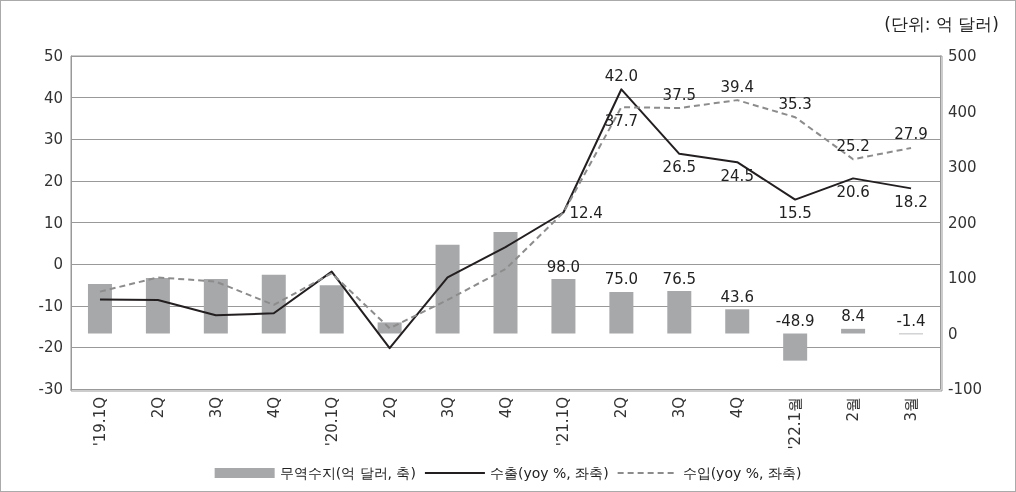 The height and width of the screenshot is (492, 1016). Describe the element at coordinates (953, 333) in the screenshot. I see `y2-tick-label: 0` at that location.